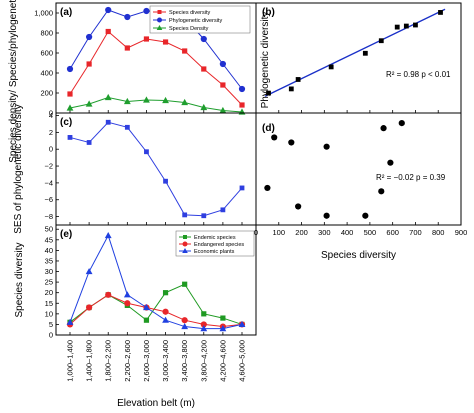  Describe the element at coordinates (219, 245) in the screenshot. I see `legend-entry: Endangered species` at that location.